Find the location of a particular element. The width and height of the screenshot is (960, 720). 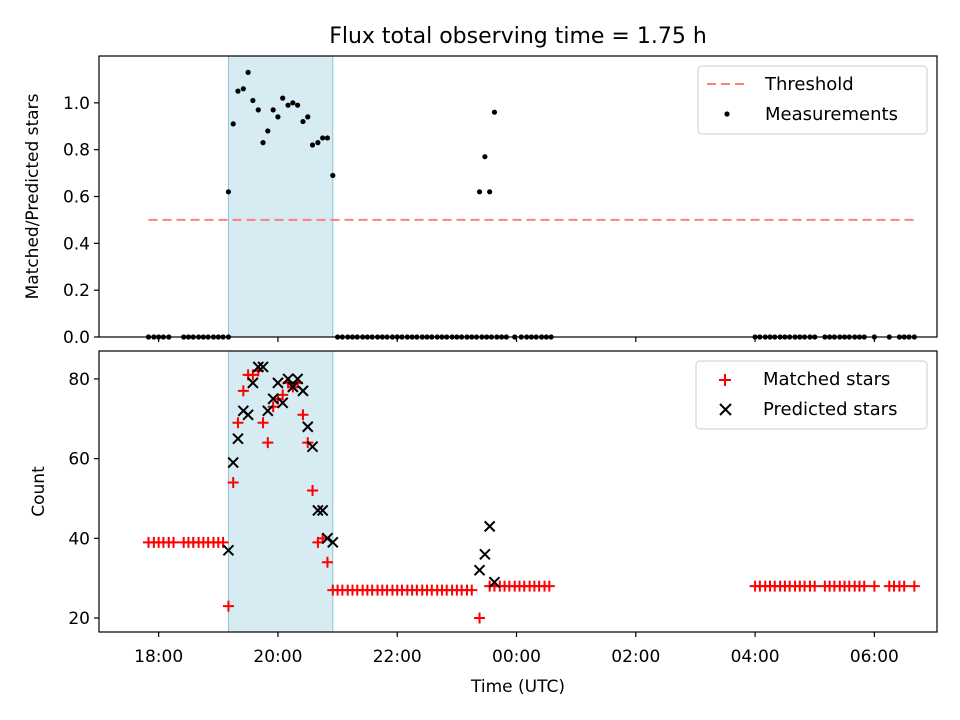

x-tick-label: 20:00 is located at coordinates (277, 657).